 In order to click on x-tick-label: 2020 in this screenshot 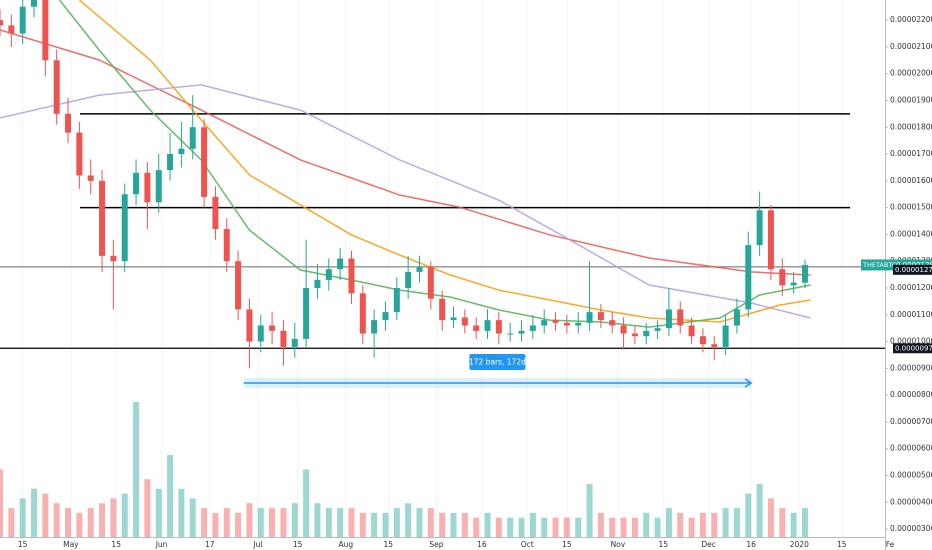, I will do `click(799, 544)`.